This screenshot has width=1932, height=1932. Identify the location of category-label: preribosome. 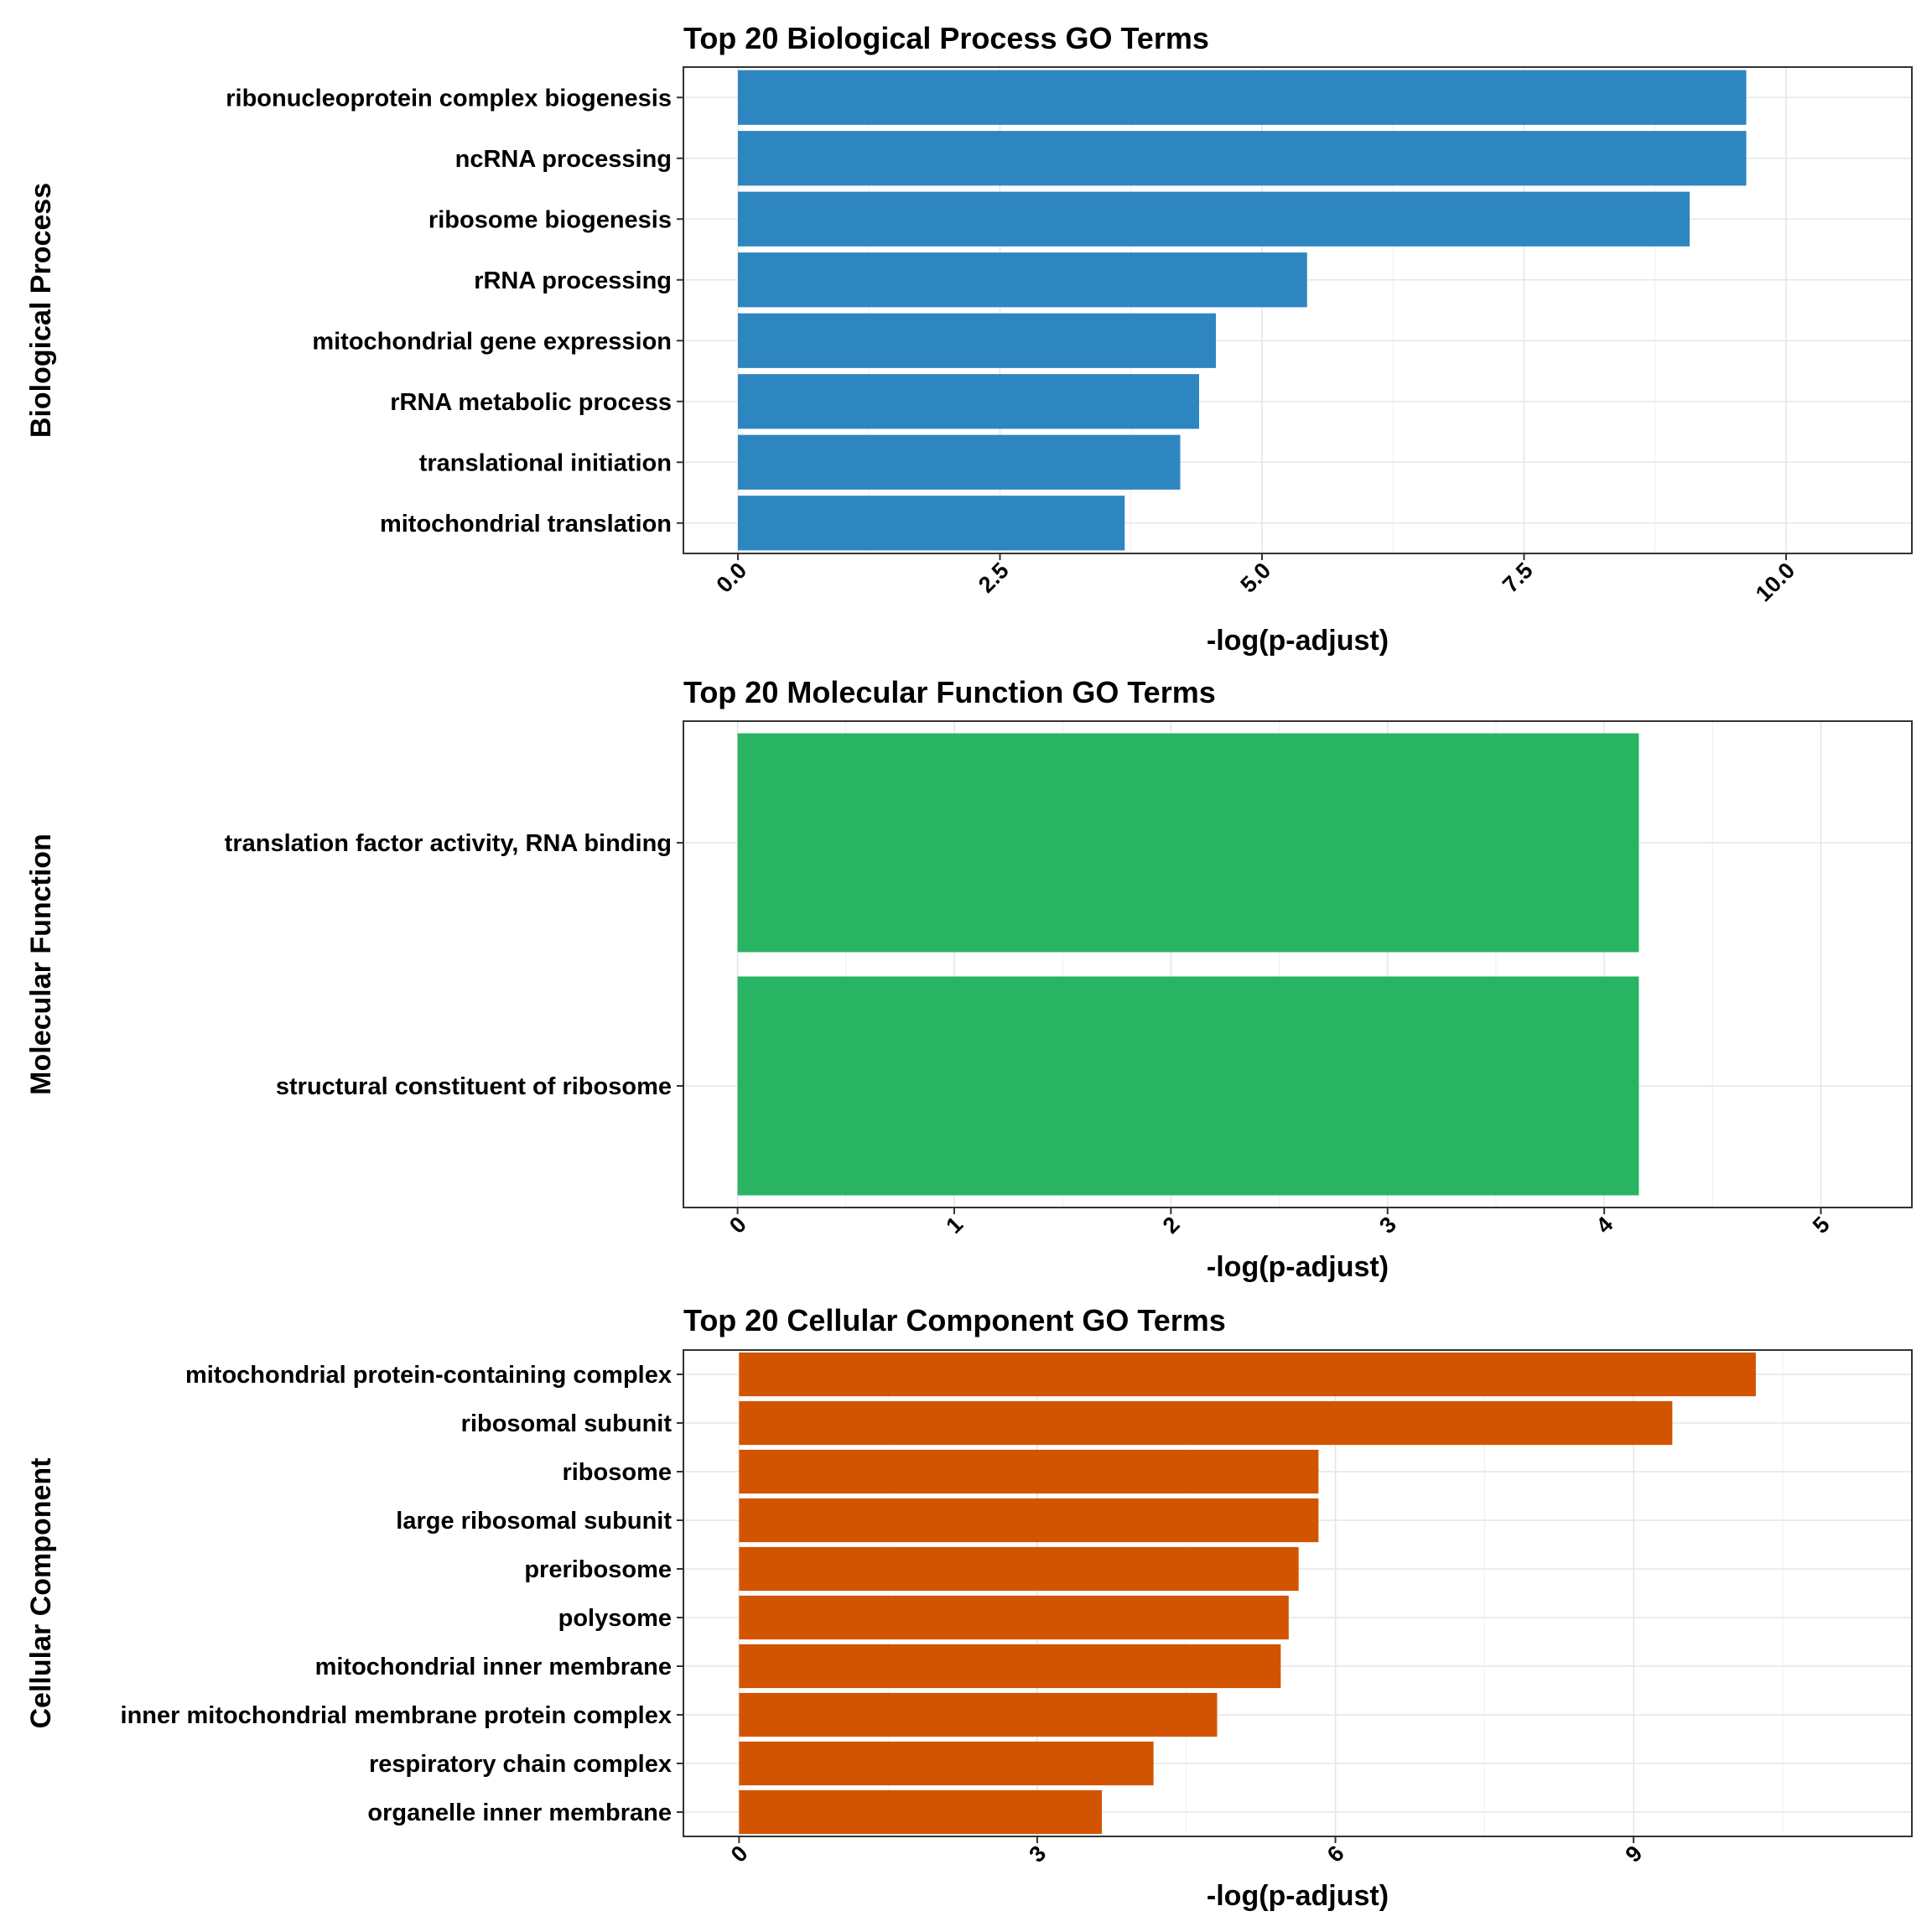
(598, 1569).